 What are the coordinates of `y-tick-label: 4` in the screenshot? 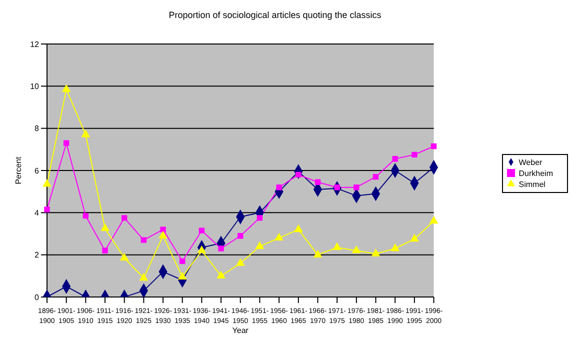 It's located at (37, 213).